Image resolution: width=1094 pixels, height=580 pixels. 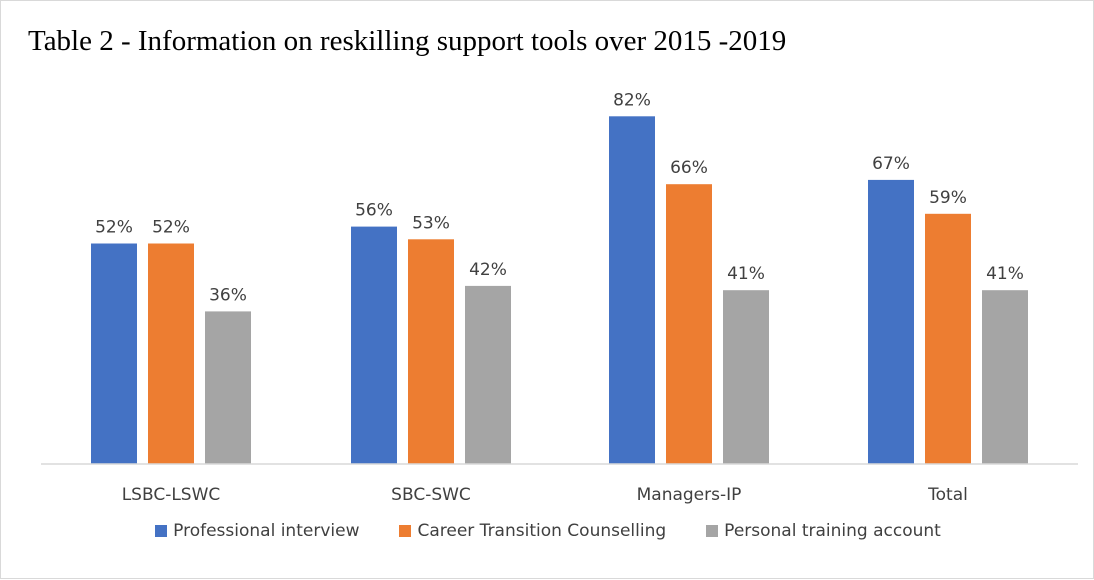 I want to click on data-label: 66%, so click(x=689, y=168).